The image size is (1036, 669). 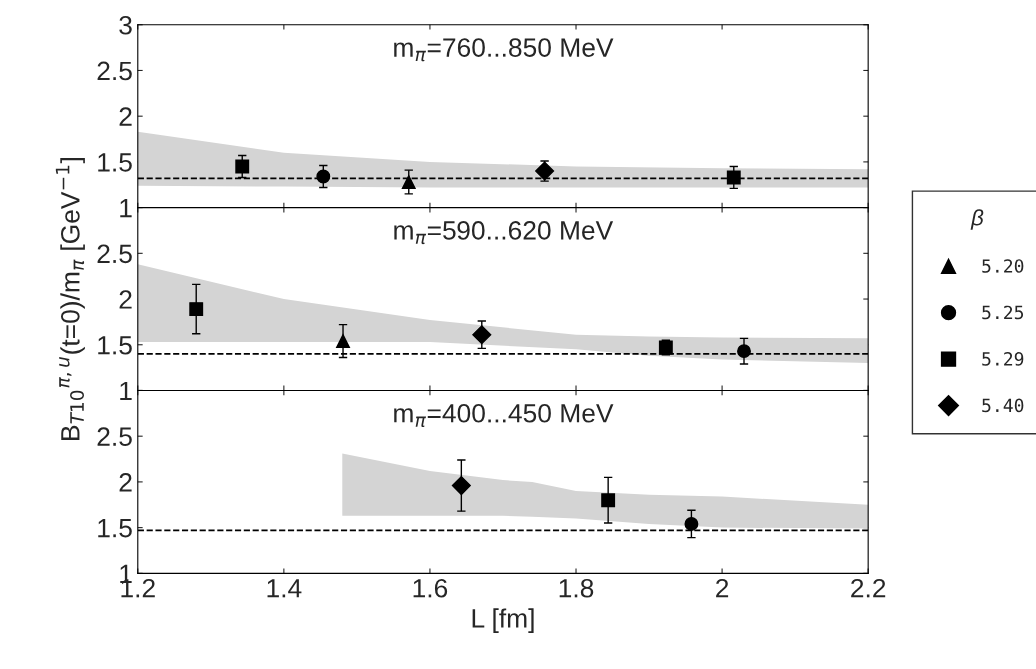 What do you see at coordinates (722, 588) in the screenshot?
I see `x-tick-label: 2` at bounding box center [722, 588].